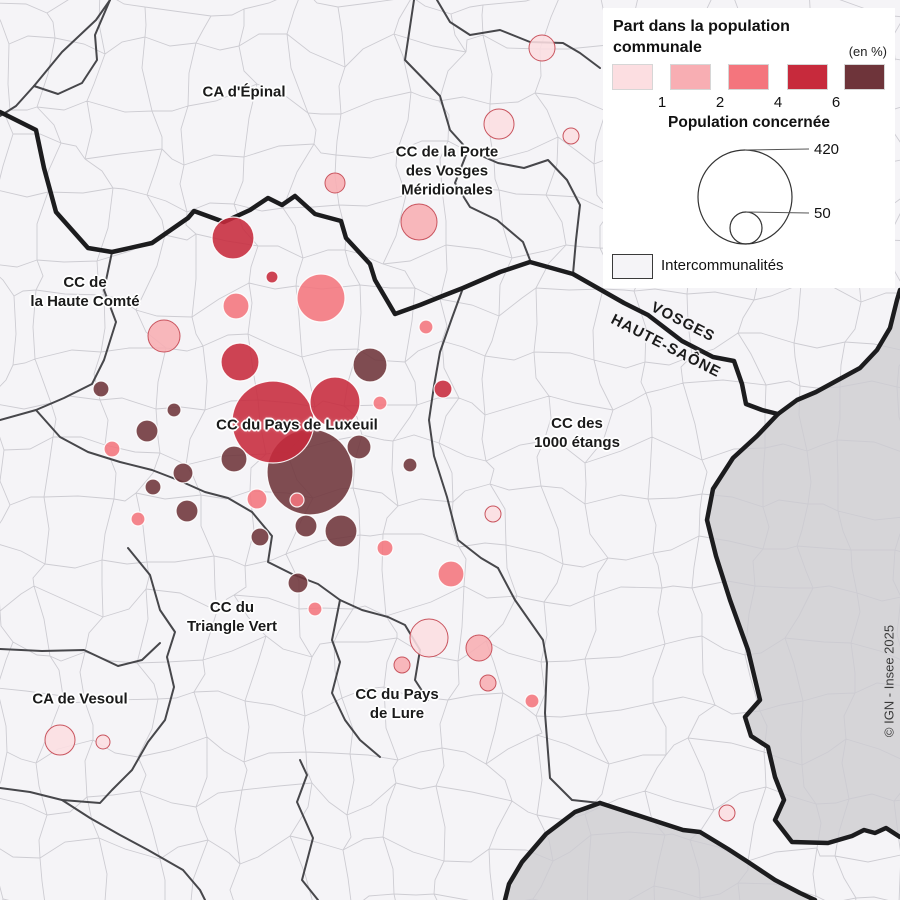 The height and width of the screenshot is (900, 900). What do you see at coordinates (701, 37) in the screenshot?
I see `legend-share-title: Part dans la population communale` at bounding box center [701, 37].